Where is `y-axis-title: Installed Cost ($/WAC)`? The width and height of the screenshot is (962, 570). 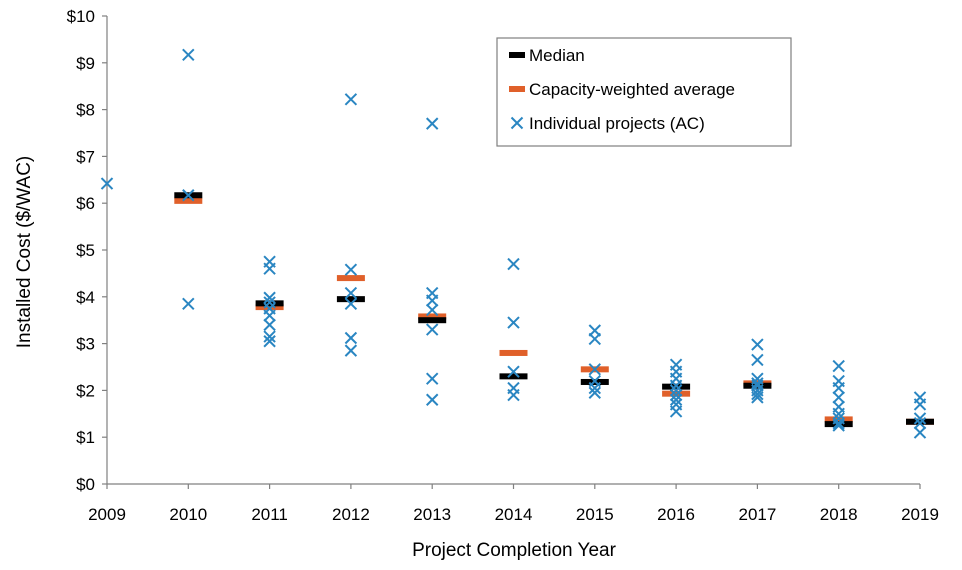
y-axis-title: Installed Cost ($/WAC) is located at coordinates (24, 252).